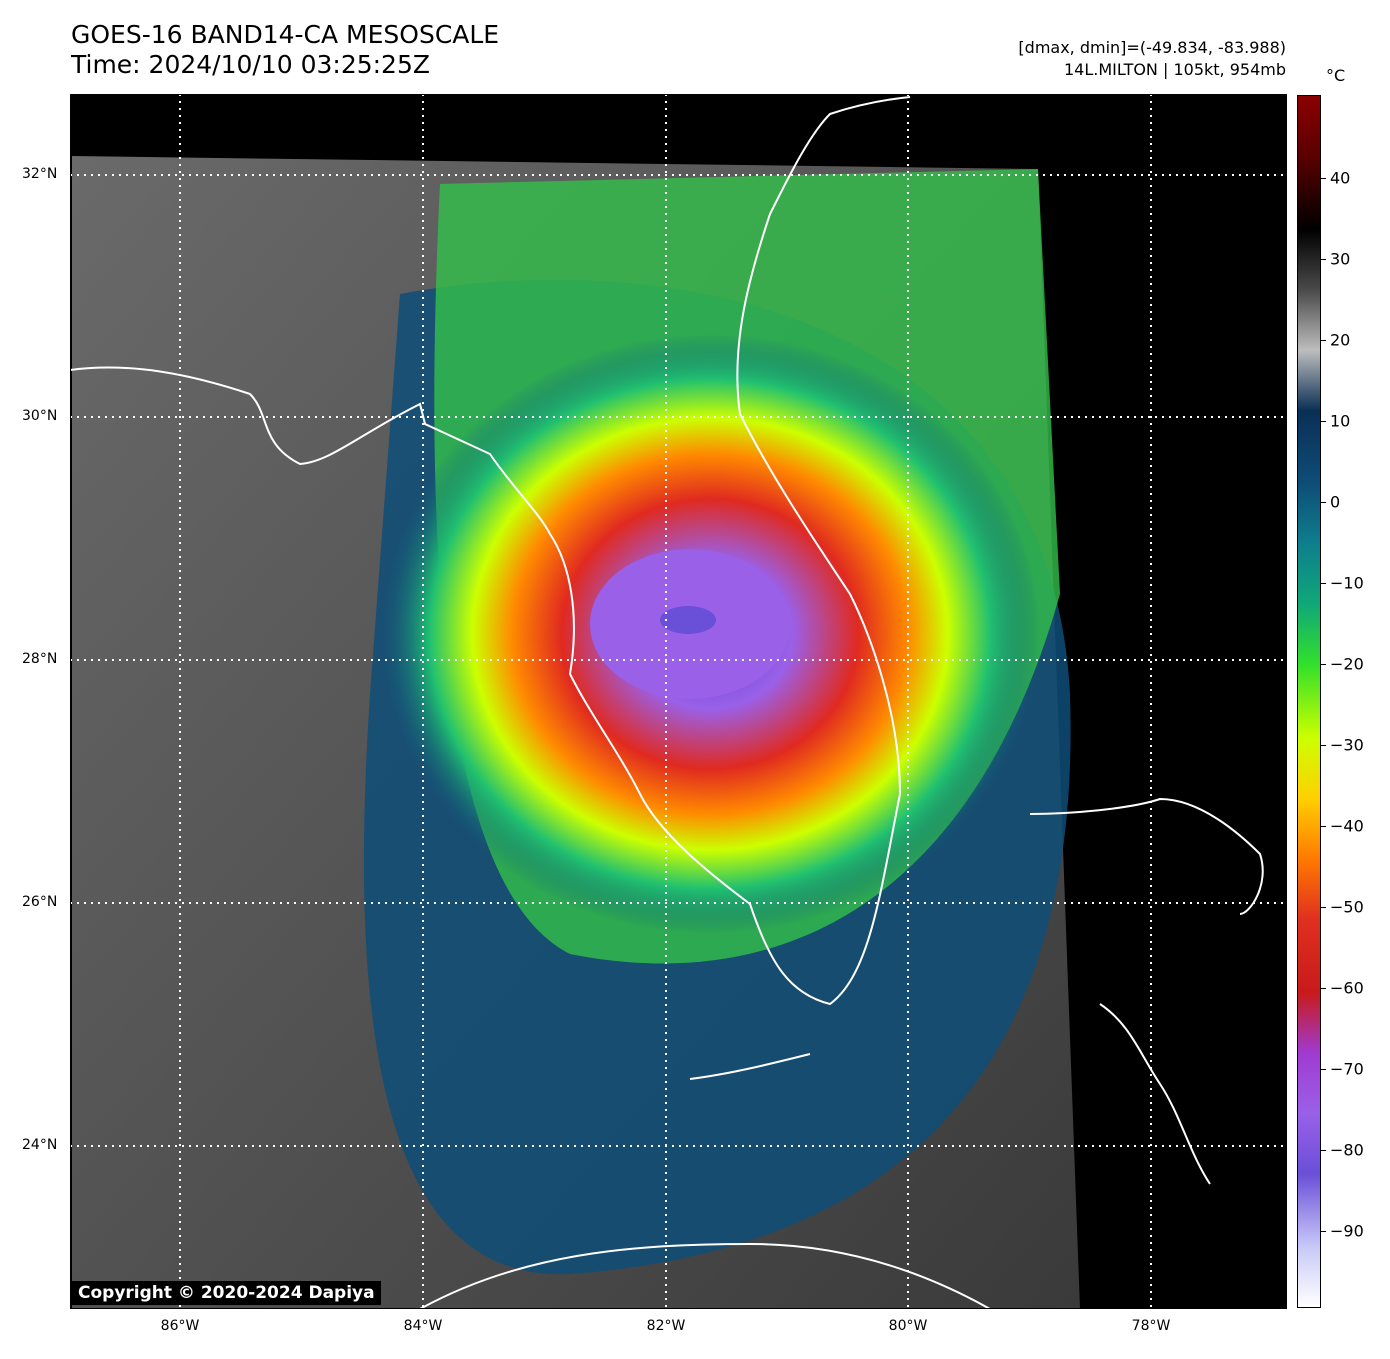 The width and height of the screenshot is (1390, 1359). I want to click on colorbar, so click(1309, 701).